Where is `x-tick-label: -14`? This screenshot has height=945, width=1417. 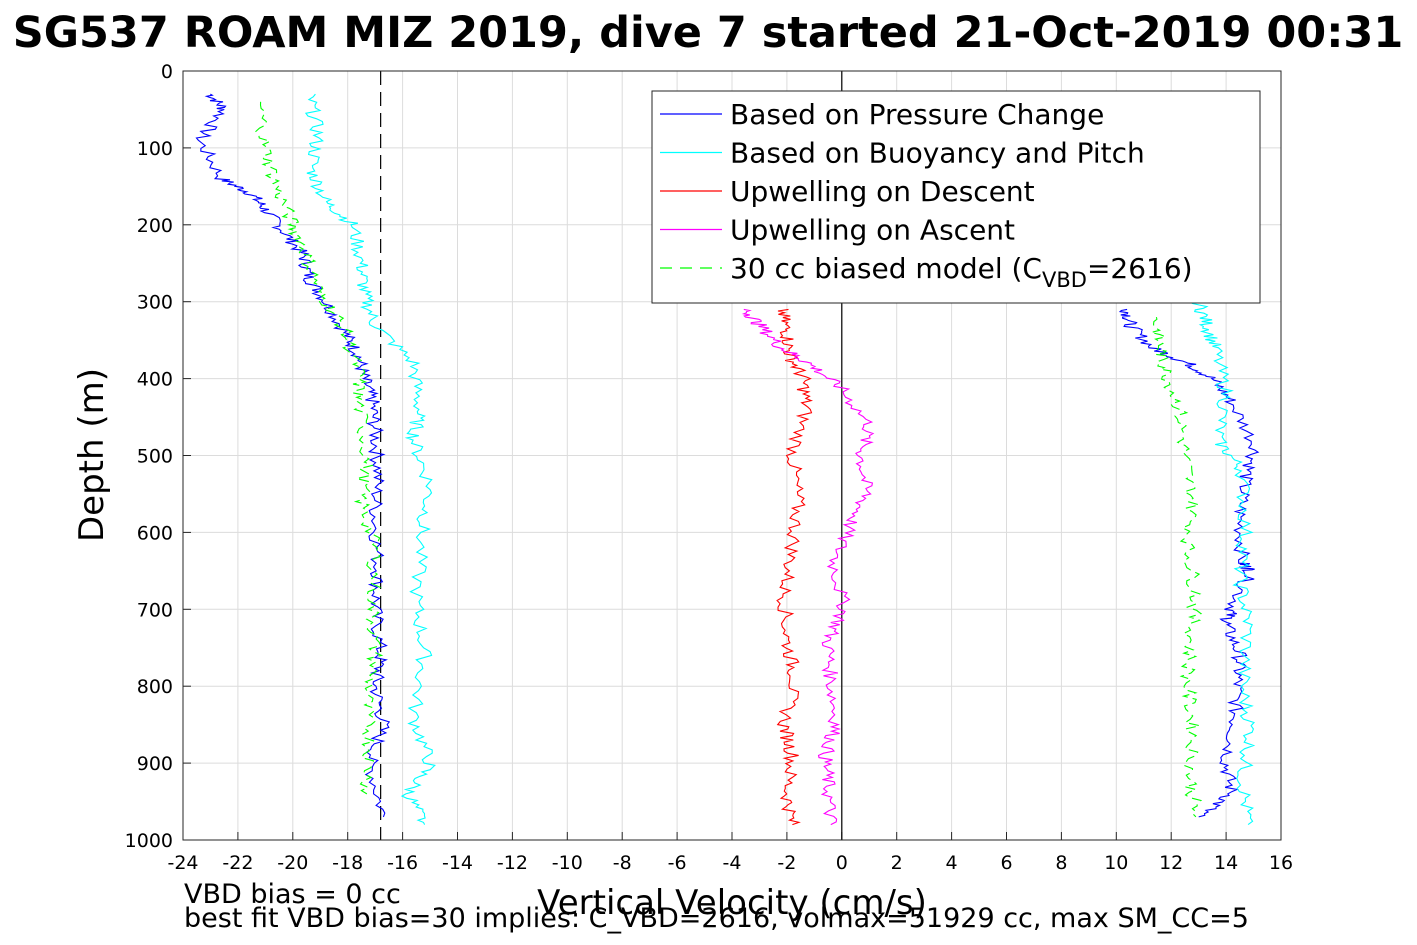 x-tick-label: -14 is located at coordinates (457, 863).